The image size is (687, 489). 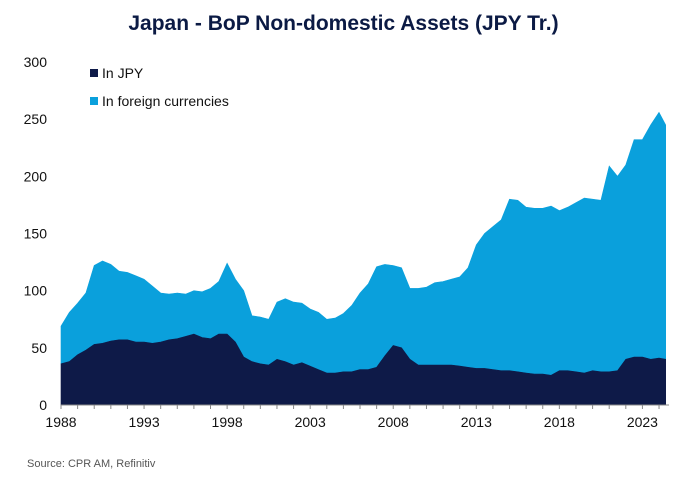 I want to click on legend-item-jpy: In JPY, so click(x=159, y=73).